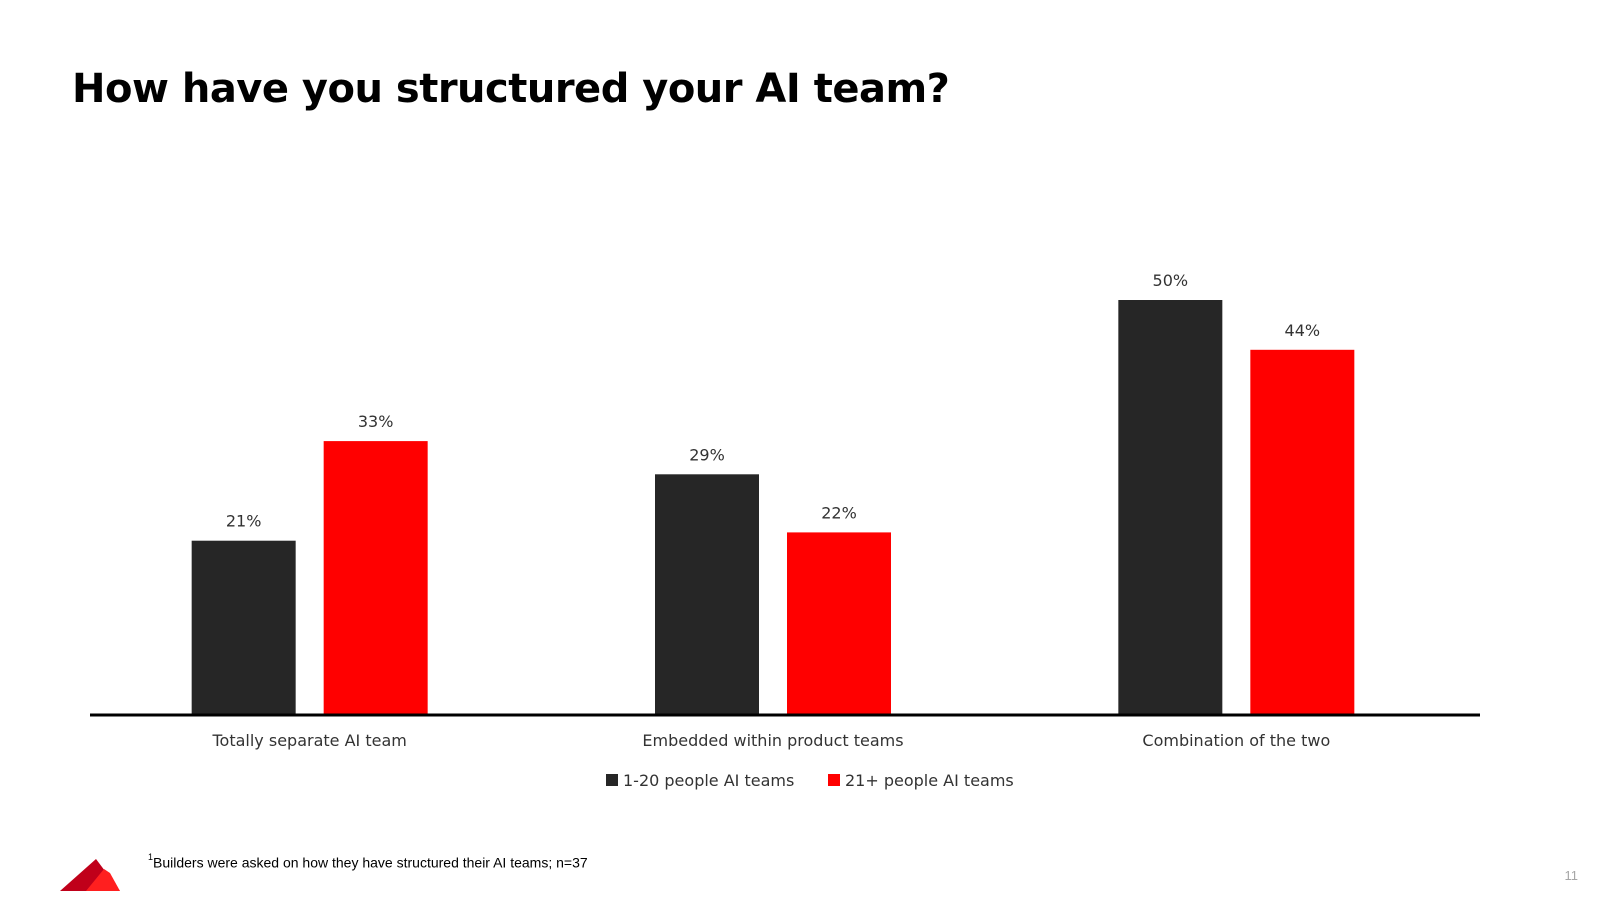  Describe the element at coordinates (707, 454) in the screenshot. I see `data-label-1-2: 29%` at that location.